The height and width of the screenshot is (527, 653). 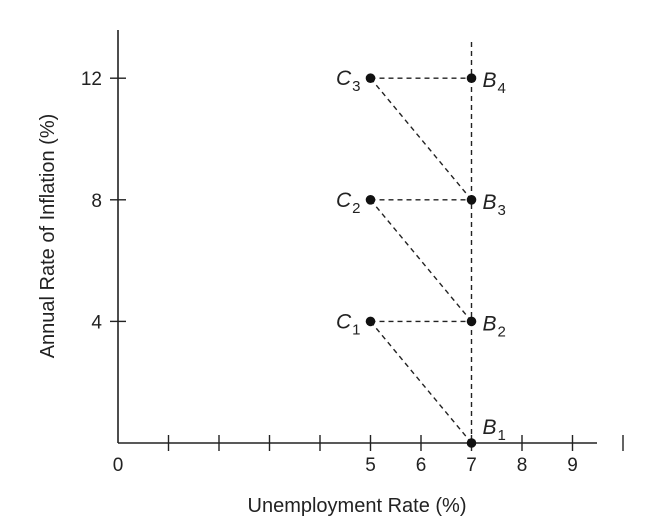 I want to click on segment-B3-C3, so click(x=421, y=139).